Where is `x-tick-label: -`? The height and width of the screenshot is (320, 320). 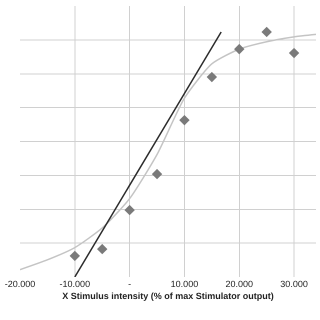 x-tick-label: - is located at coordinates (130, 284).